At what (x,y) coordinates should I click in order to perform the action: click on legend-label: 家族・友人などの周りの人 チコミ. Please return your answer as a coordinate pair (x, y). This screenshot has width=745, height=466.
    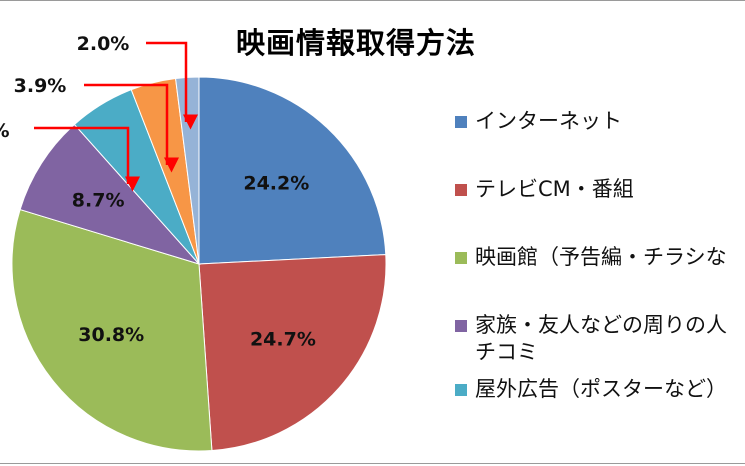
    Looking at the image, I should click on (601, 338).